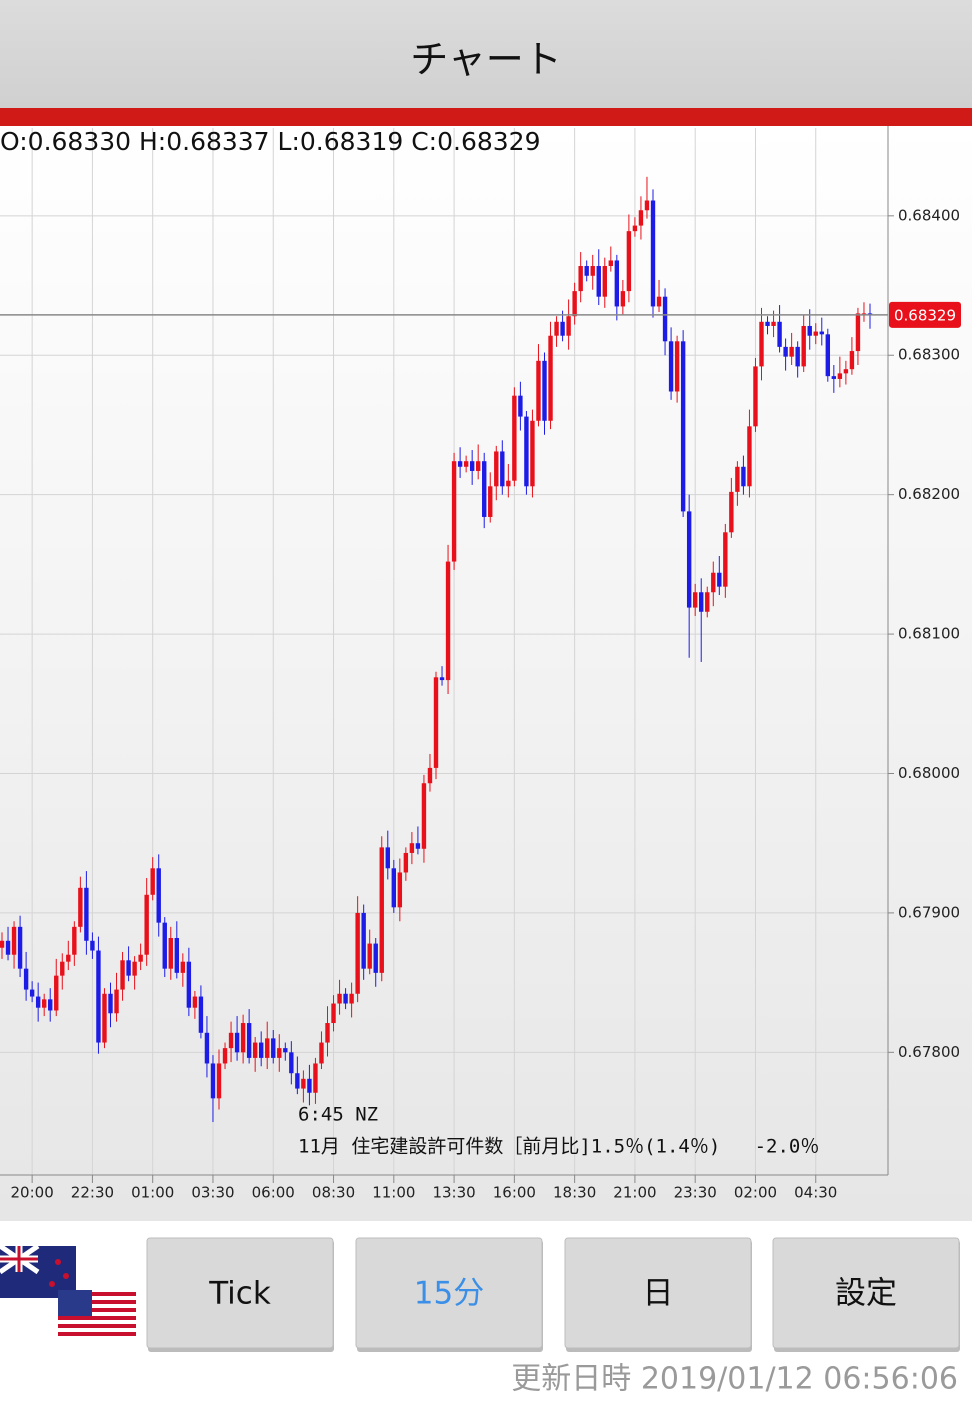 The image size is (972, 1411). Describe the element at coordinates (393, 1193) in the screenshot. I see `x-tick-label: 11:00` at that location.